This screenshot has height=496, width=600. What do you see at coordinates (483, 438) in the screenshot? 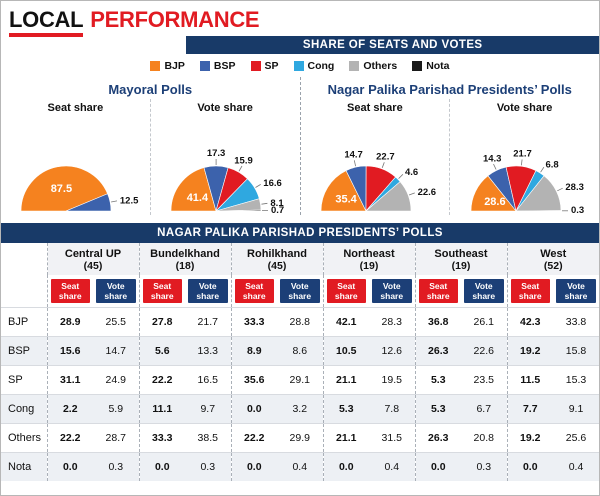
I see `vote-share-value: 20.8` at bounding box center [483, 438].